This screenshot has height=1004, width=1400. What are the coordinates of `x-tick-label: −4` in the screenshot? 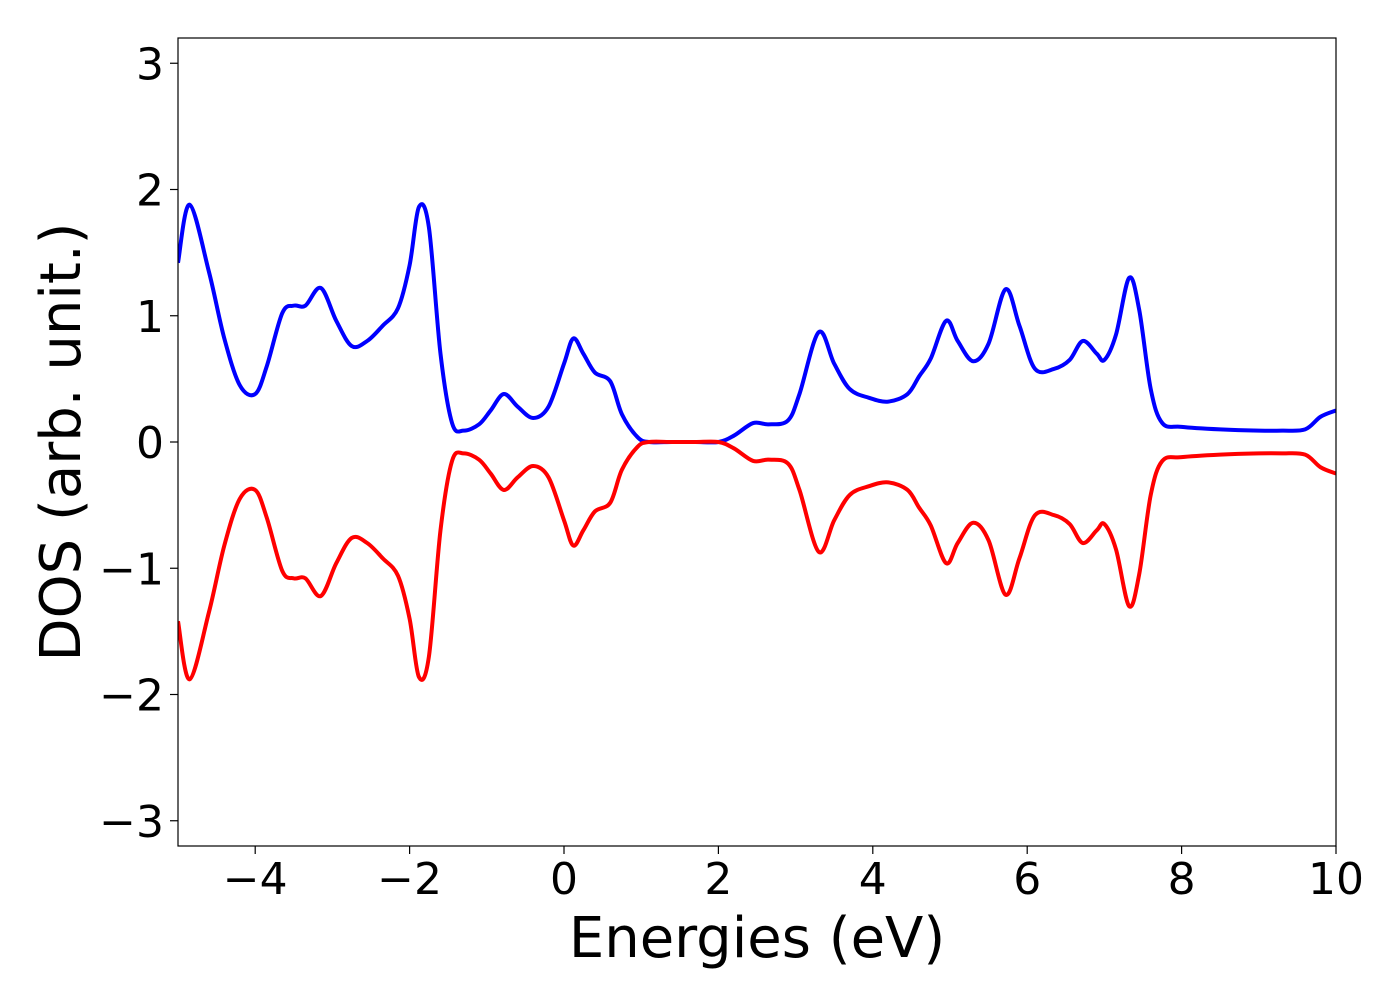 It's located at (255, 879).